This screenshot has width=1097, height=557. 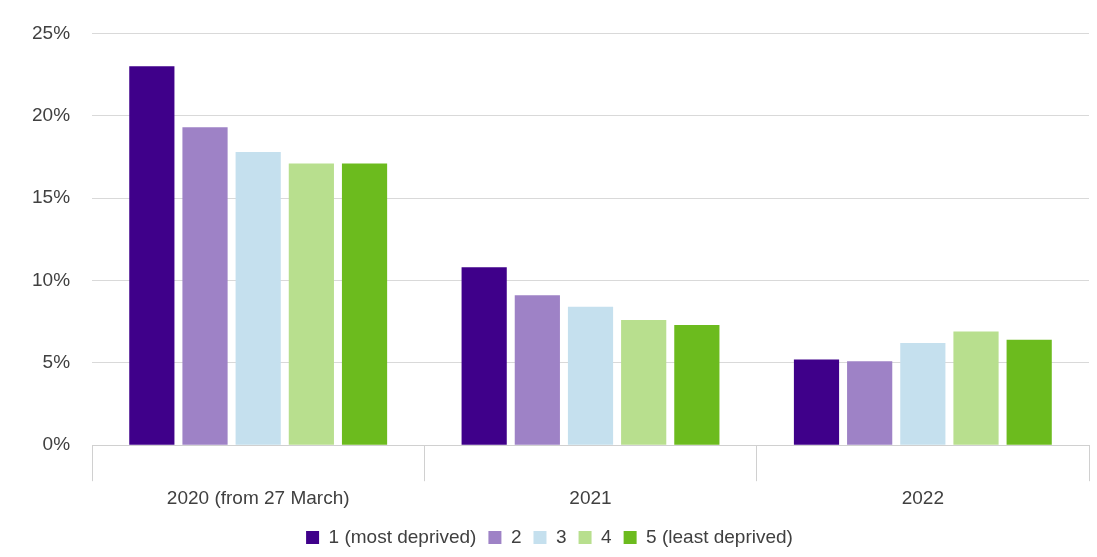 I want to click on x-tick-label: 2021, so click(x=590, y=497).